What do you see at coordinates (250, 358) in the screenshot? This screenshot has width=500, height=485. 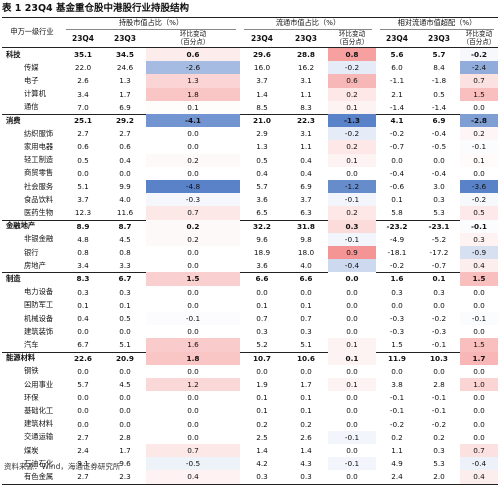 I see `sector-row: 能源材料 22.6 20.9 1.8 10.7 10.6 0.1 11.9 10.3 1.7` at bounding box center [250, 358].